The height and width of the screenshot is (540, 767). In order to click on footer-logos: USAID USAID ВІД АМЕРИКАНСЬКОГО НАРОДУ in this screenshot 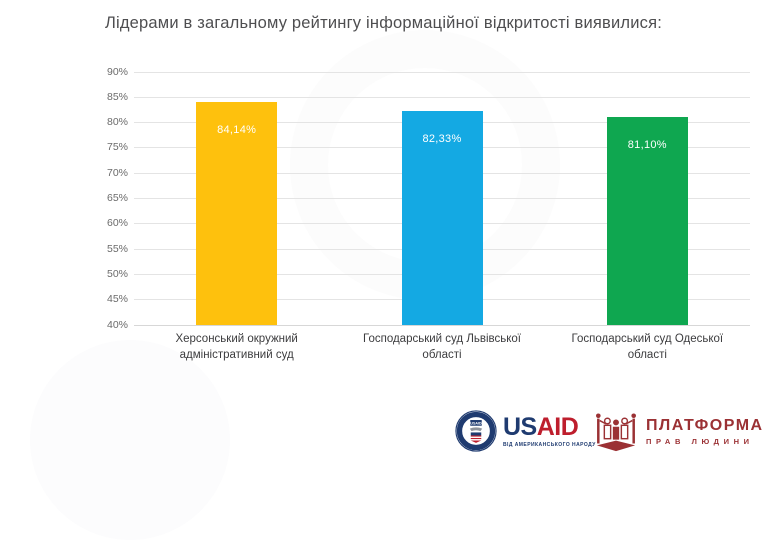, I will do `click(383, 432)`.